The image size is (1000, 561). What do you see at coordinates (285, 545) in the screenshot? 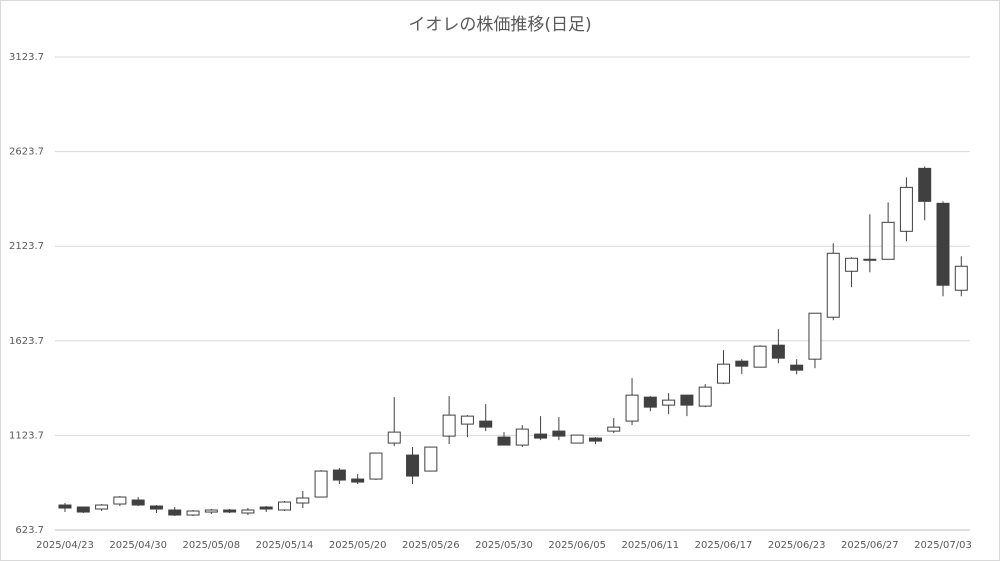
I see `x-tick-label: 2025/05/14` at bounding box center [285, 545].